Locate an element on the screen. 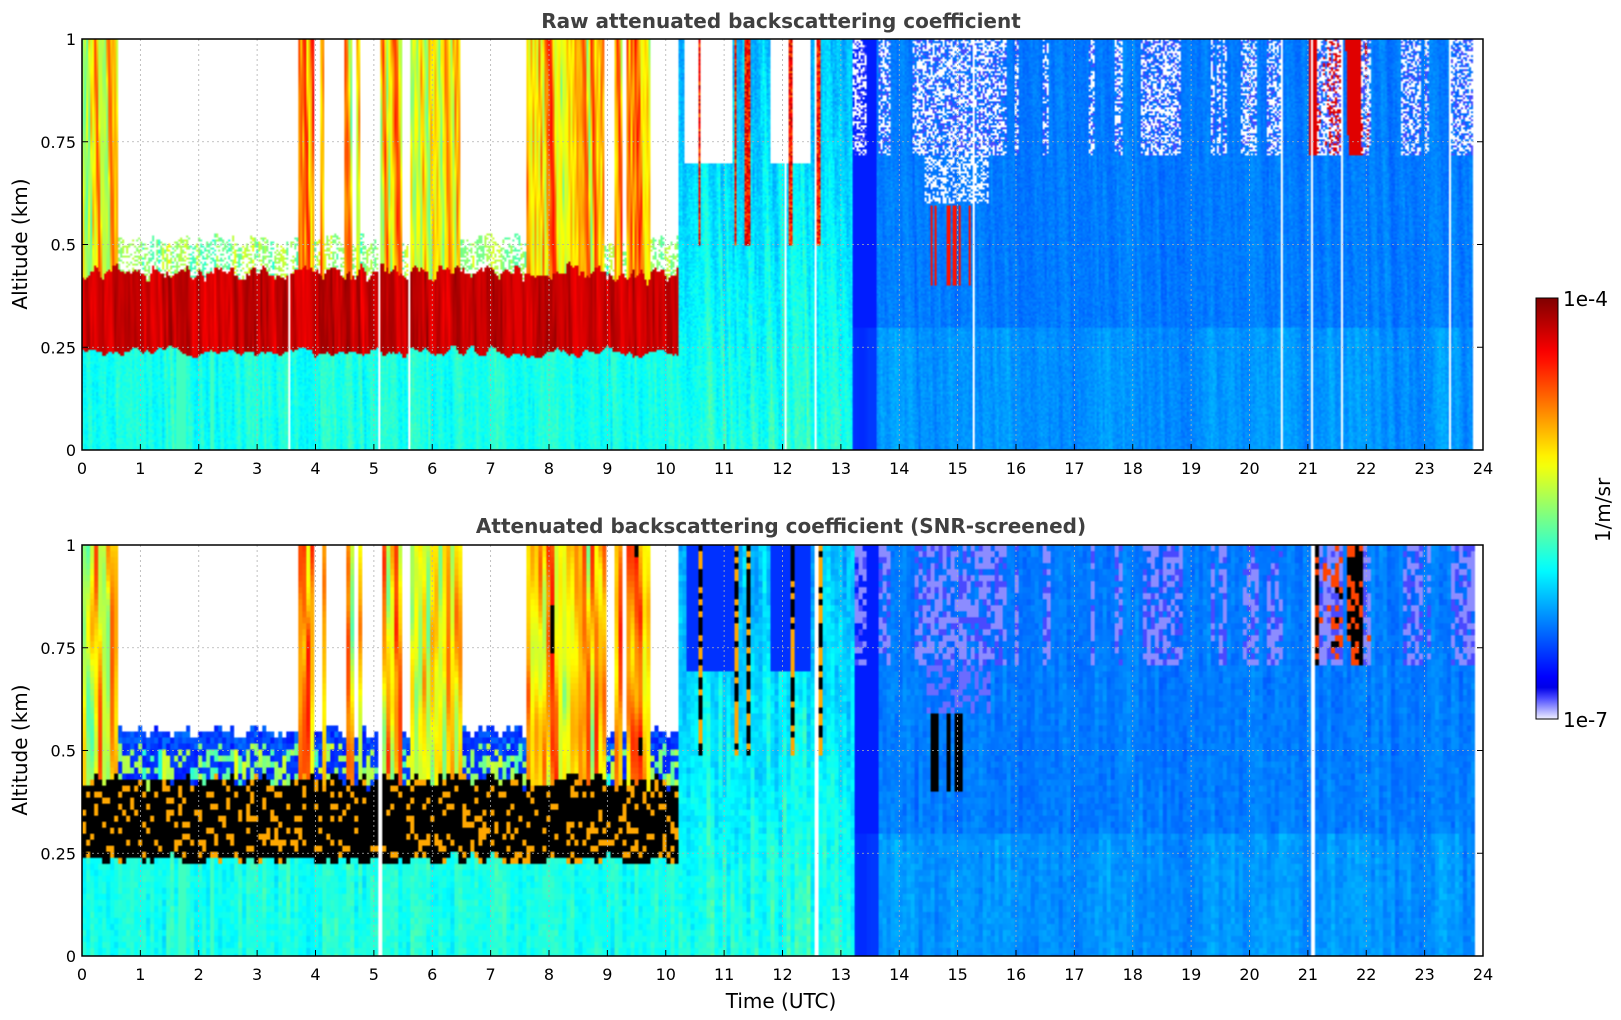 The width and height of the screenshot is (1621, 1020). bottom-y-tick-label: 0.75 is located at coordinates (58, 648).